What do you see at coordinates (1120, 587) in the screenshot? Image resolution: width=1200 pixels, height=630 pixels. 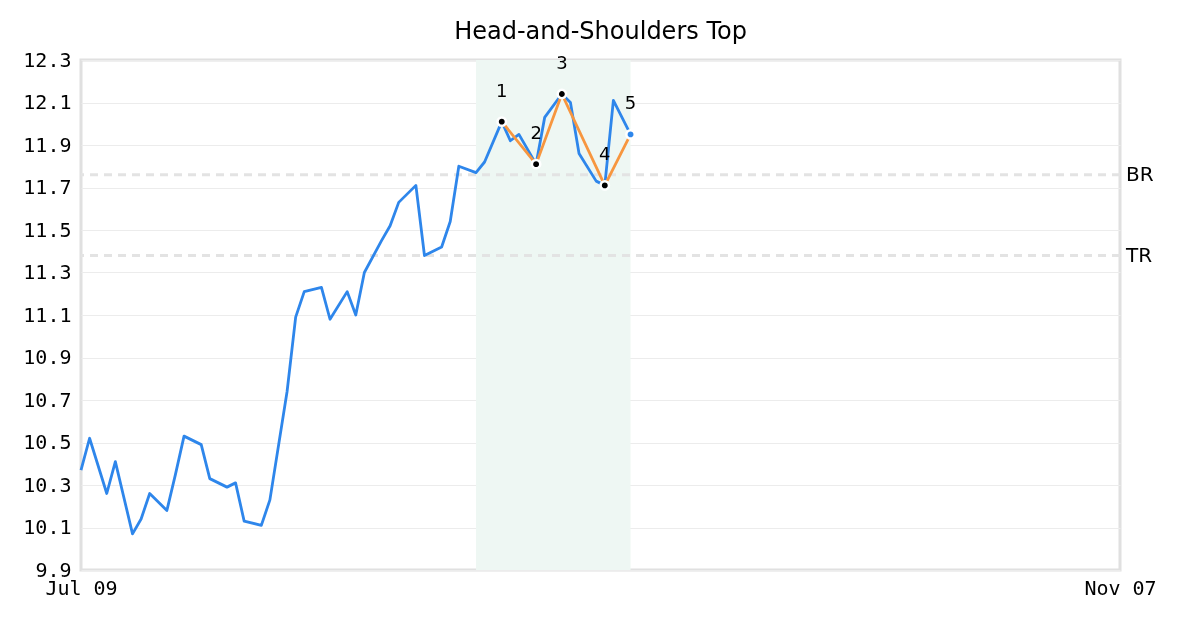 I see `x-tick-label: Nov 07` at bounding box center [1120, 587].